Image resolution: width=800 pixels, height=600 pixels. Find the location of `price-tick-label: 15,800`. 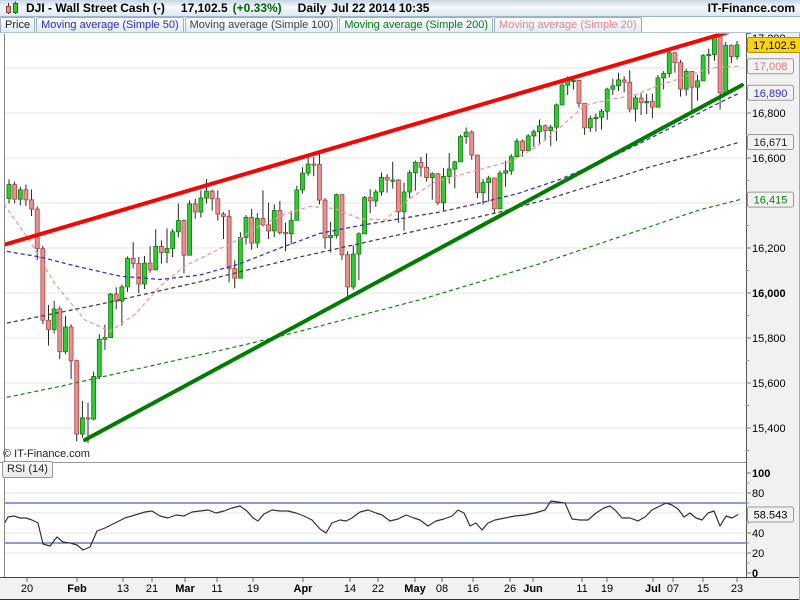

price-tick-label: 15,800 is located at coordinates (769, 339).